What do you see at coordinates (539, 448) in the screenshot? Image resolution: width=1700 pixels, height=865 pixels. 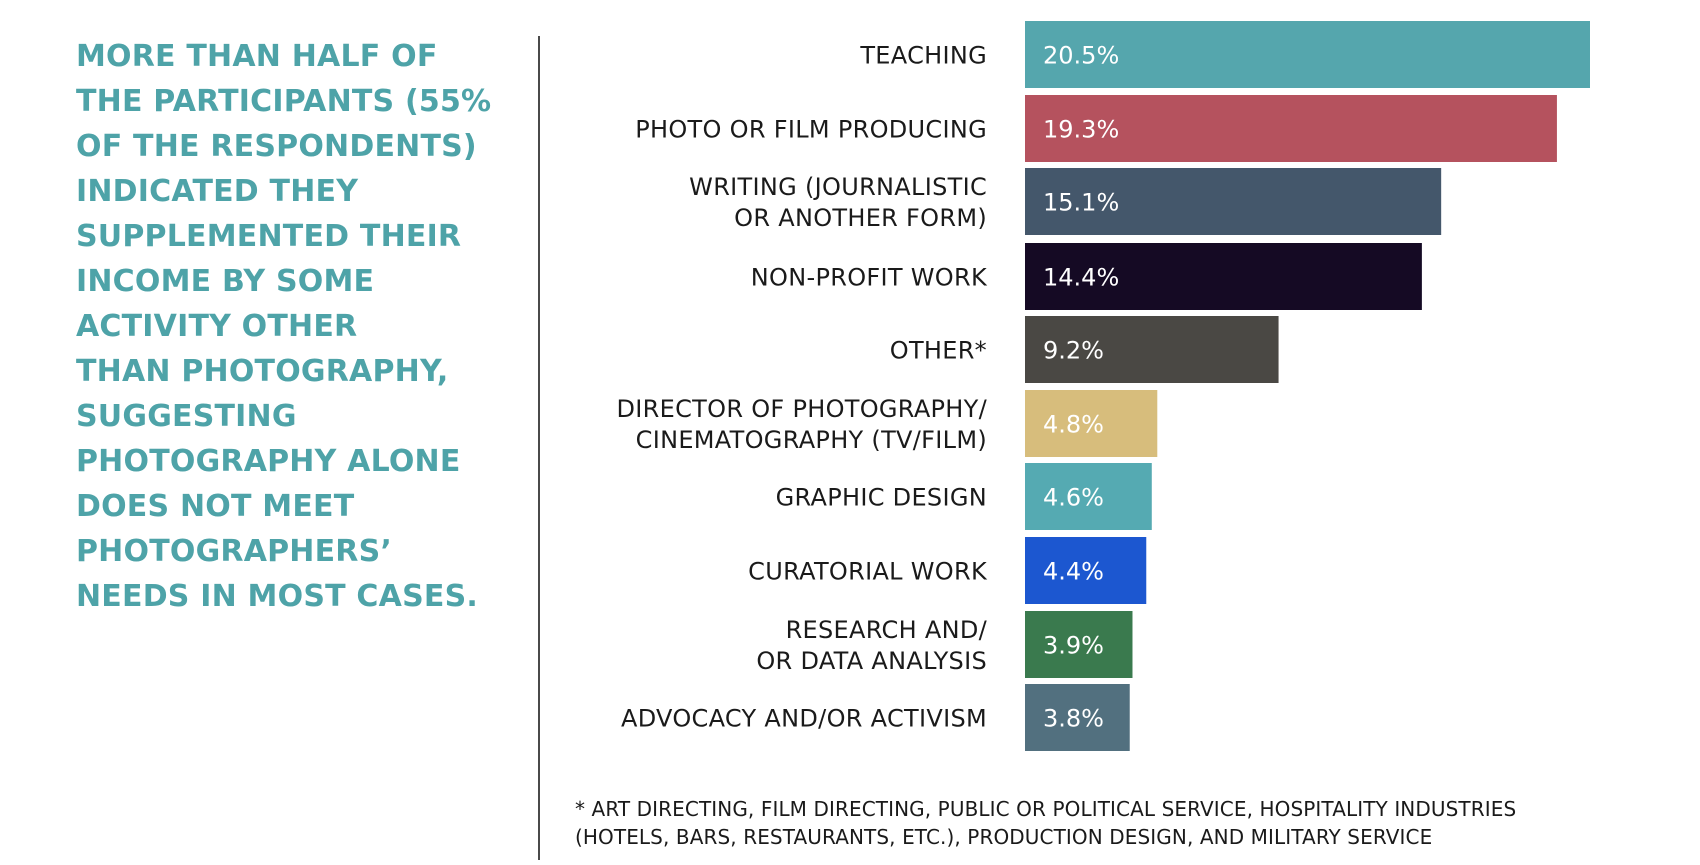 I see `vertical-divider` at bounding box center [539, 448].